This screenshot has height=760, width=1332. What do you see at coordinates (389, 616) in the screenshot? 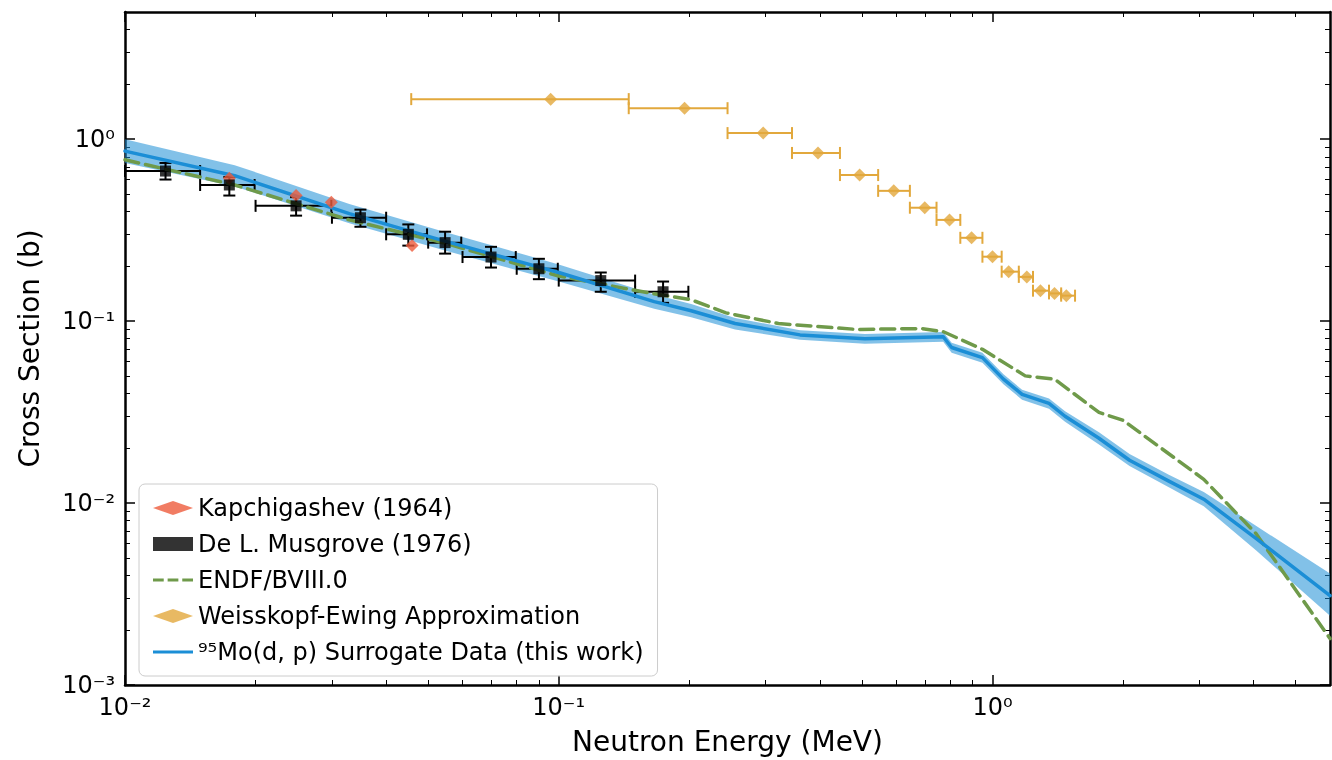
I see `legend-label: Weisskopf-Ewing Approximation` at bounding box center [389, 616].